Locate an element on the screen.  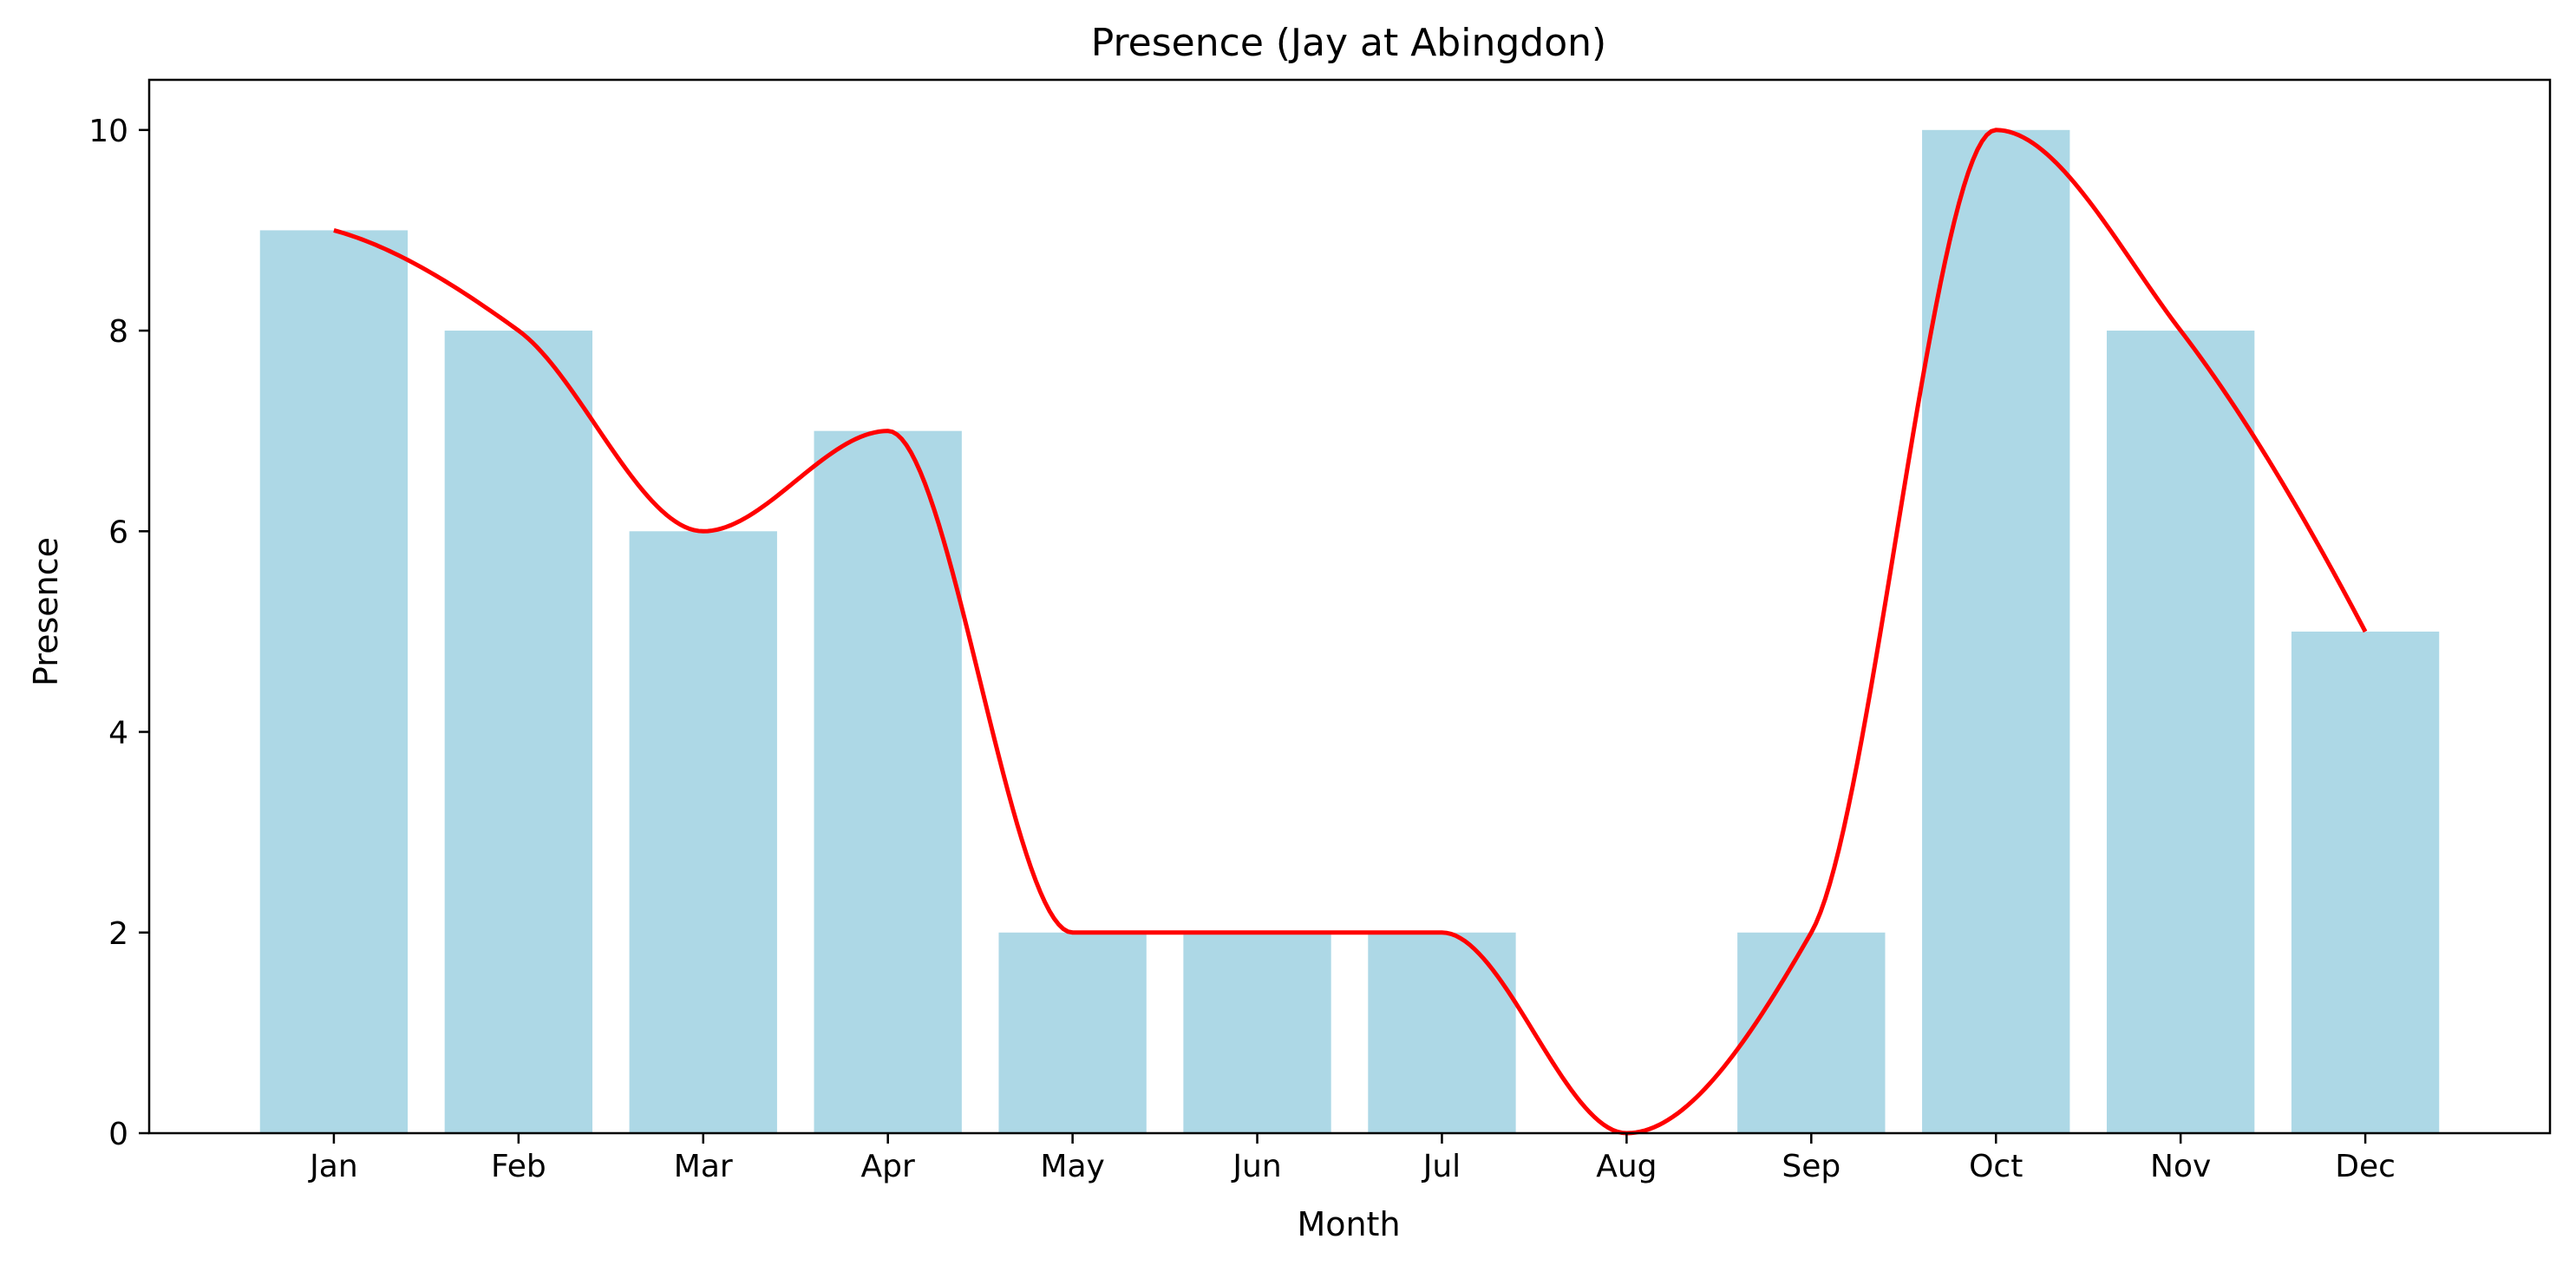
x-tick-label: Jan is located at coordinates (333, 1166).